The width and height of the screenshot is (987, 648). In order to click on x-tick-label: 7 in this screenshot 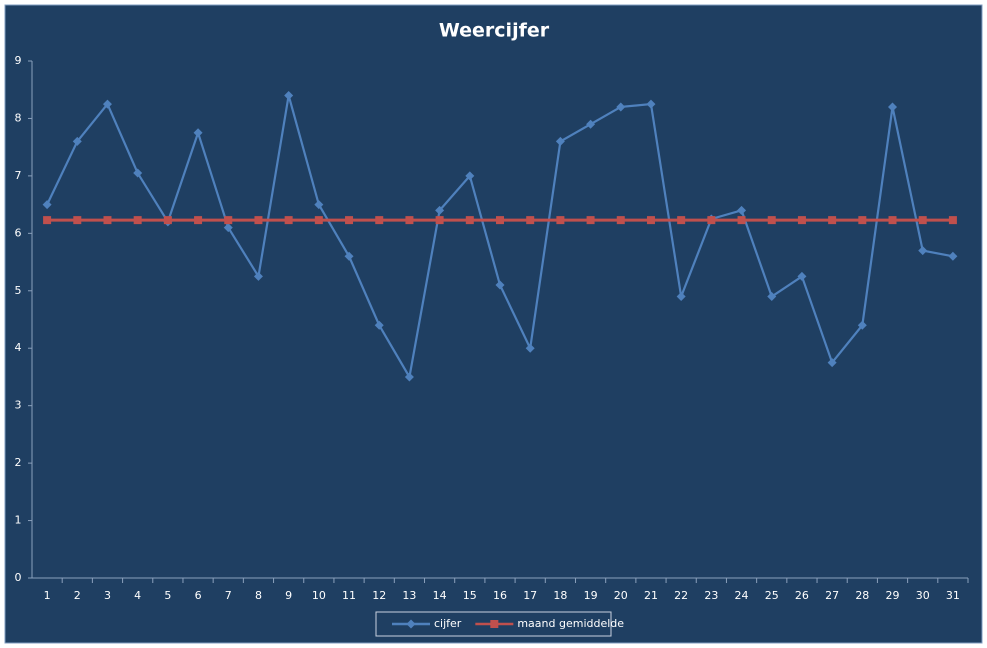, I will do `click(228, 595)`.